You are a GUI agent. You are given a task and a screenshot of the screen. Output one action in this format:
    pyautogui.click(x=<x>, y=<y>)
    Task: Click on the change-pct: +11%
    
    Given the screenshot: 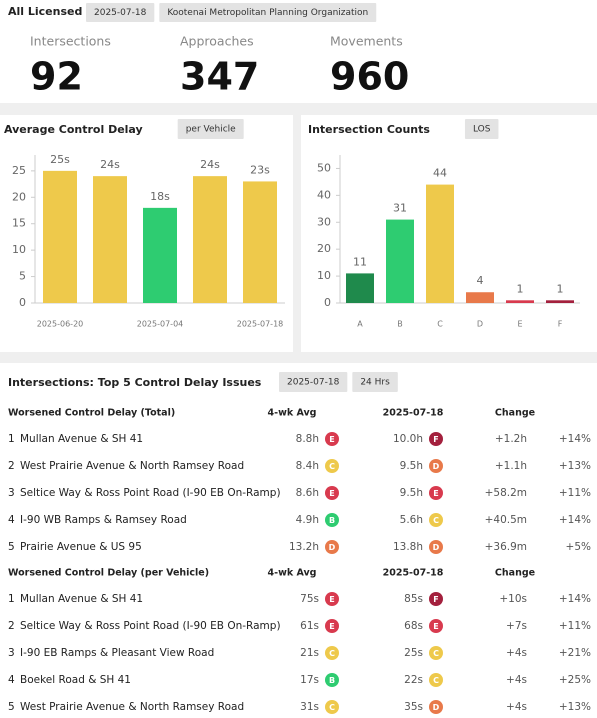 What is the action you would take?
    pyautogui.click(x=575, y=493)
    